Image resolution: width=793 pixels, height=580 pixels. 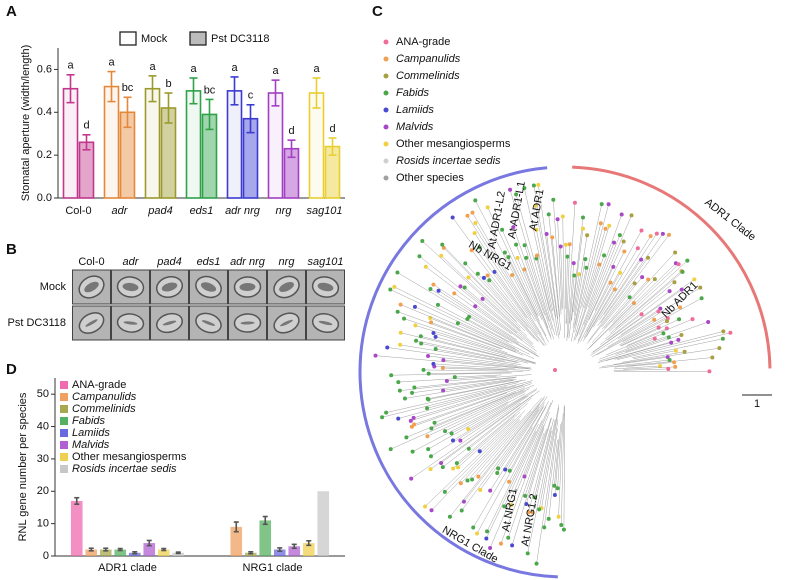 What do you see at coordinates (413, 93) in the screenshot?
I see `legend-label: Fabids` at bounding box center [413, 93].